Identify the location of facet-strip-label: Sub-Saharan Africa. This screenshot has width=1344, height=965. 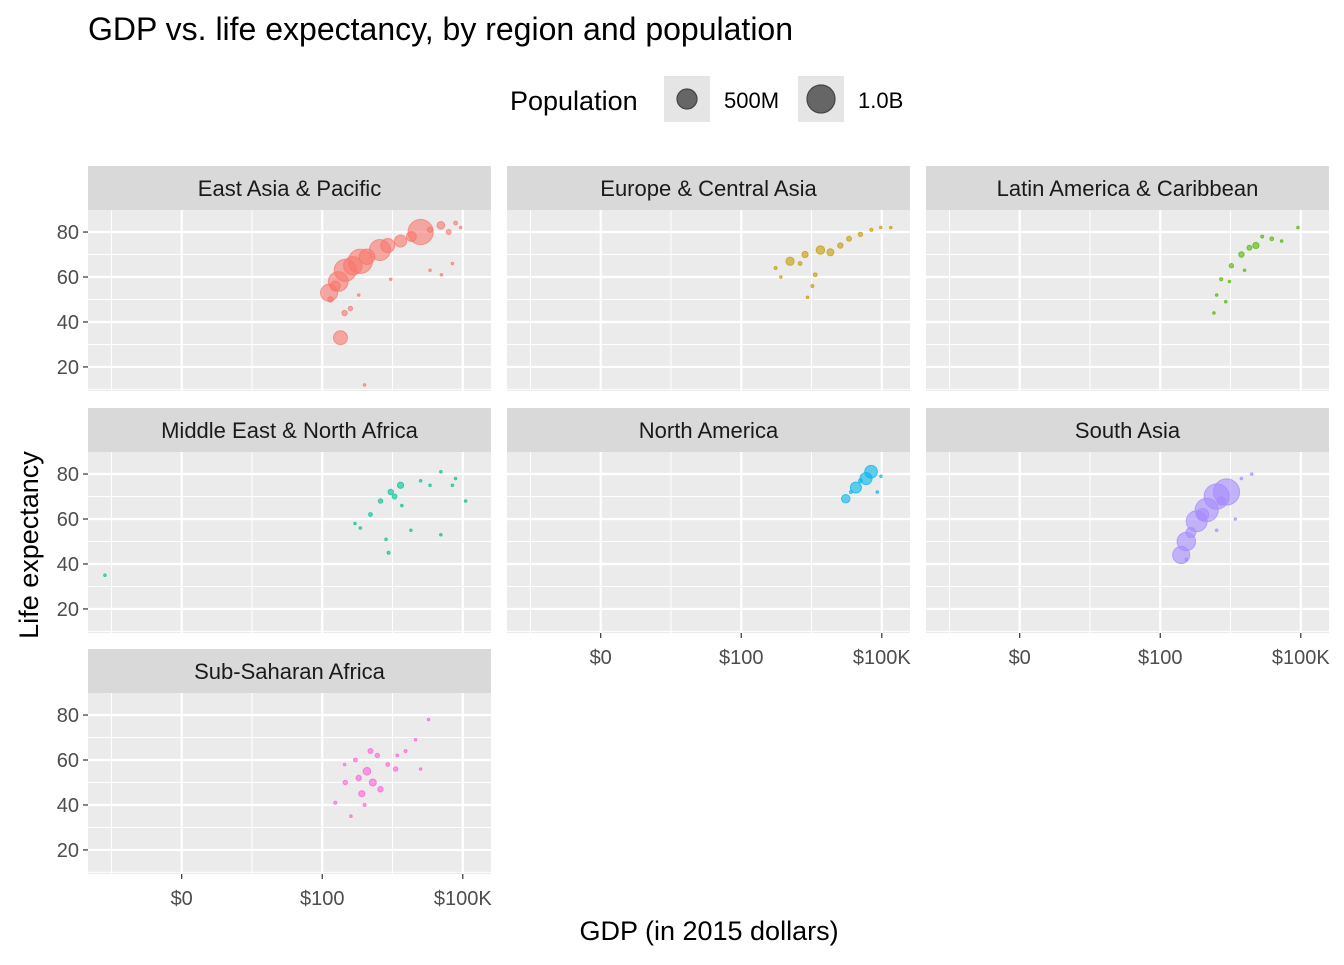
(290, 671).